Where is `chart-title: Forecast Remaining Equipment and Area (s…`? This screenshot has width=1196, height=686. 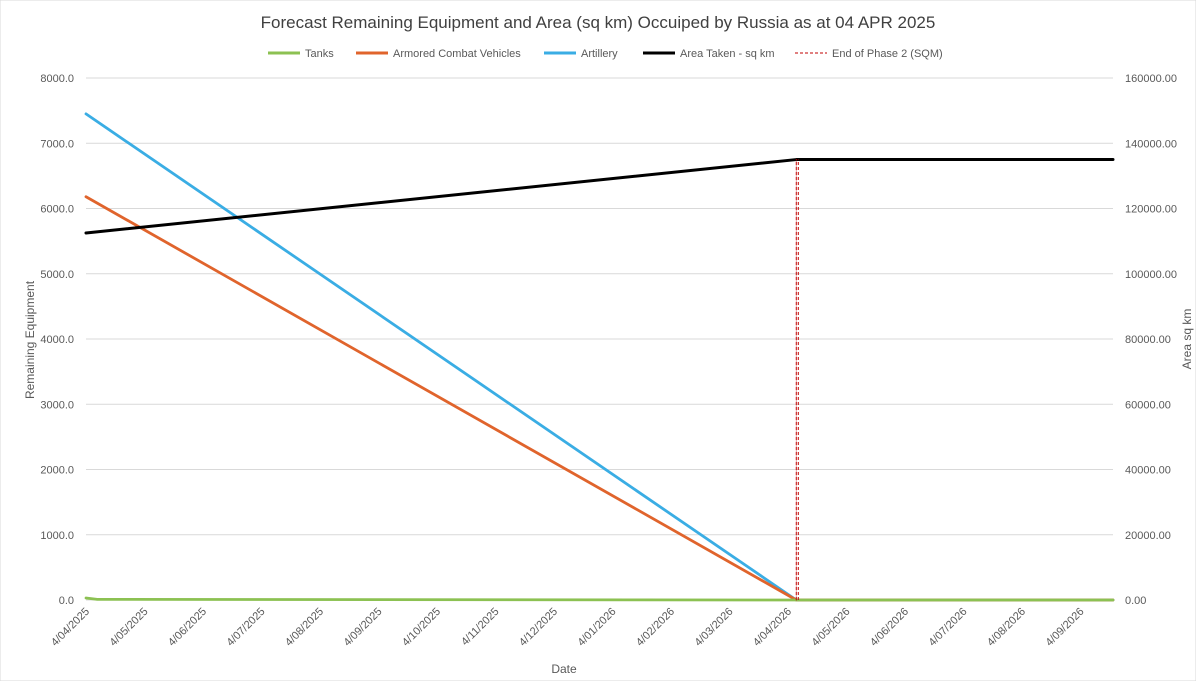 chart-title: Forecast Remaining Equipment and Area (s… is located at coordinates (598, 22).